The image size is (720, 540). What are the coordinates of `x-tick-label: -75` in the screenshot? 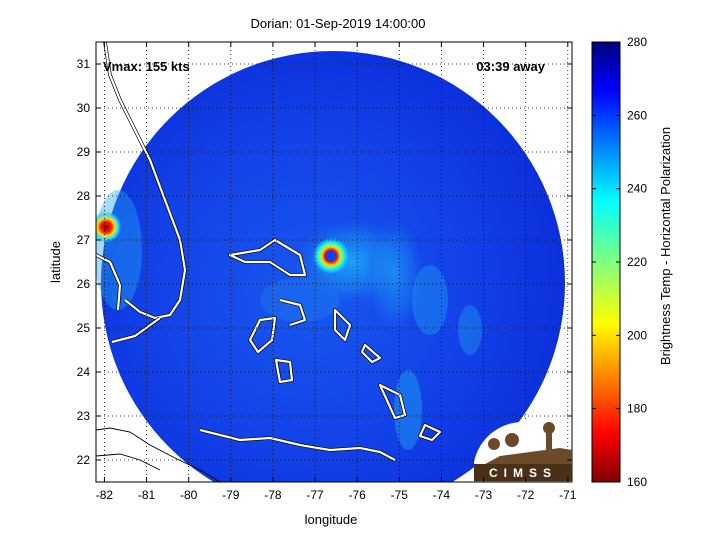 It's located at (400, 495).